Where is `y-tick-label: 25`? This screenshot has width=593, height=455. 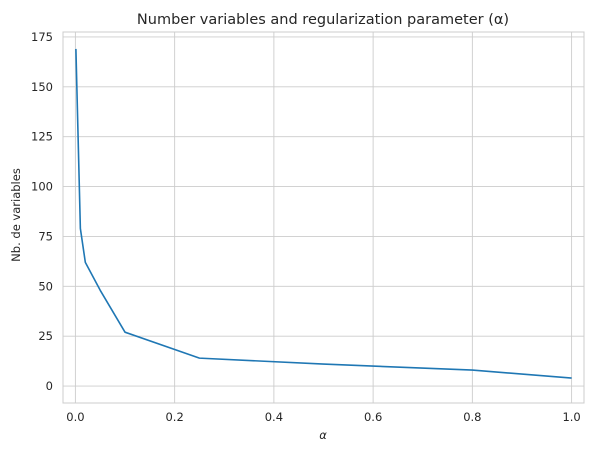
y-tick-label: 25 is located at coordinates (45, 336).